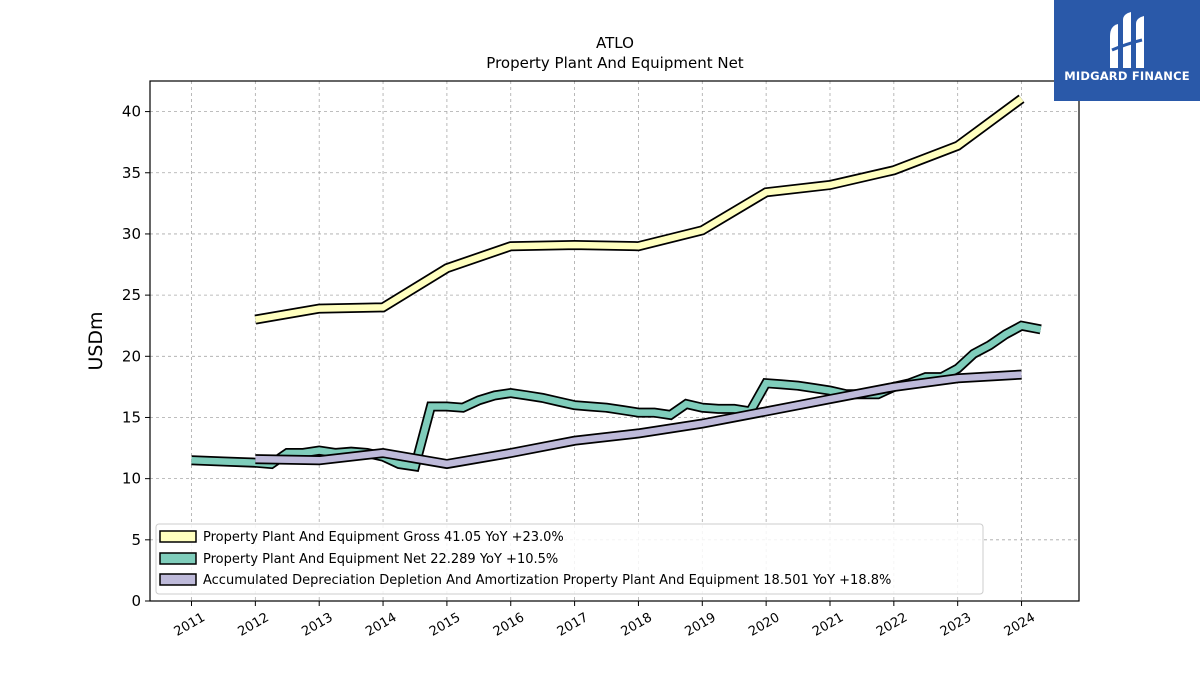  What do you see at coordinates (445, 625) in the screenshot?
I see `x-tick-label: 2015` at bounding box center [445, 625].